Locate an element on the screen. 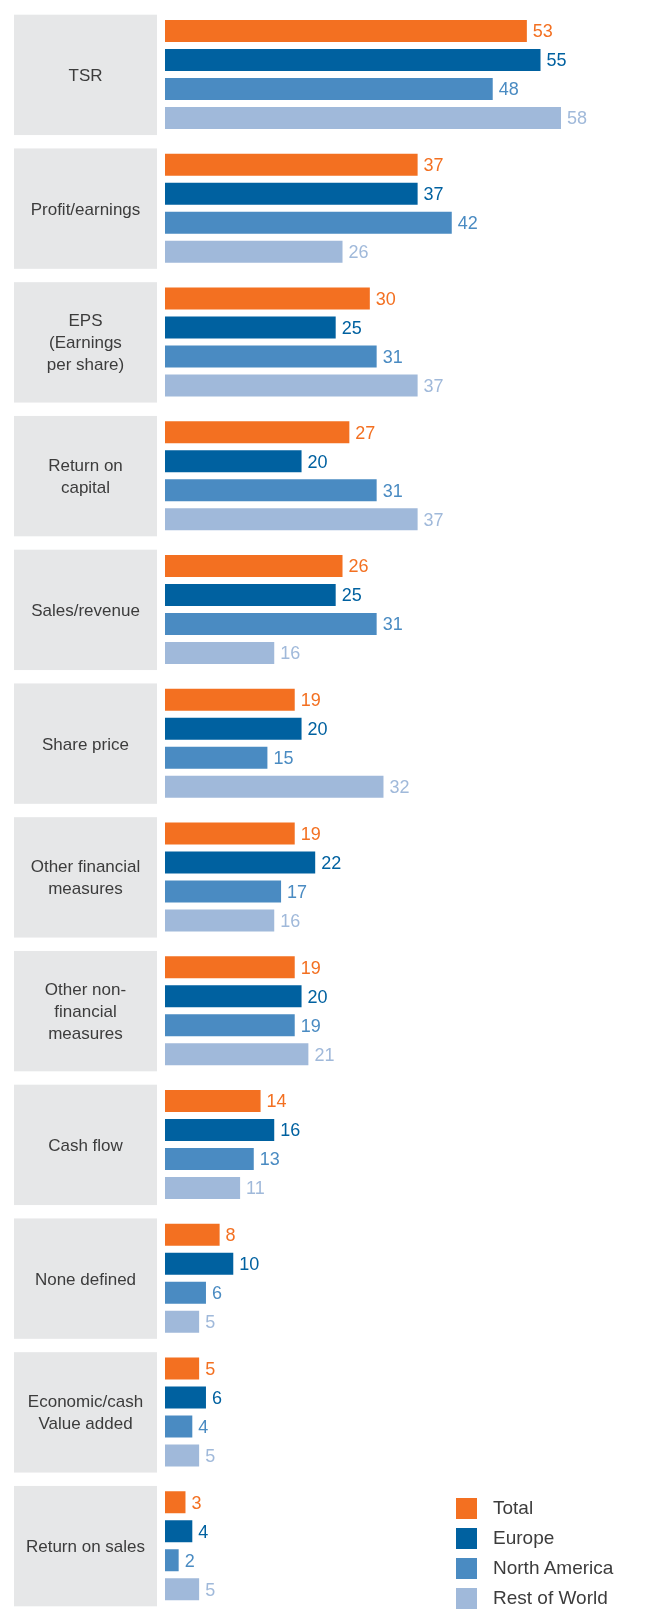 The height and width of the screenshot is (1620, 647). data-label: 11 is located at coordinates (255, 1188).